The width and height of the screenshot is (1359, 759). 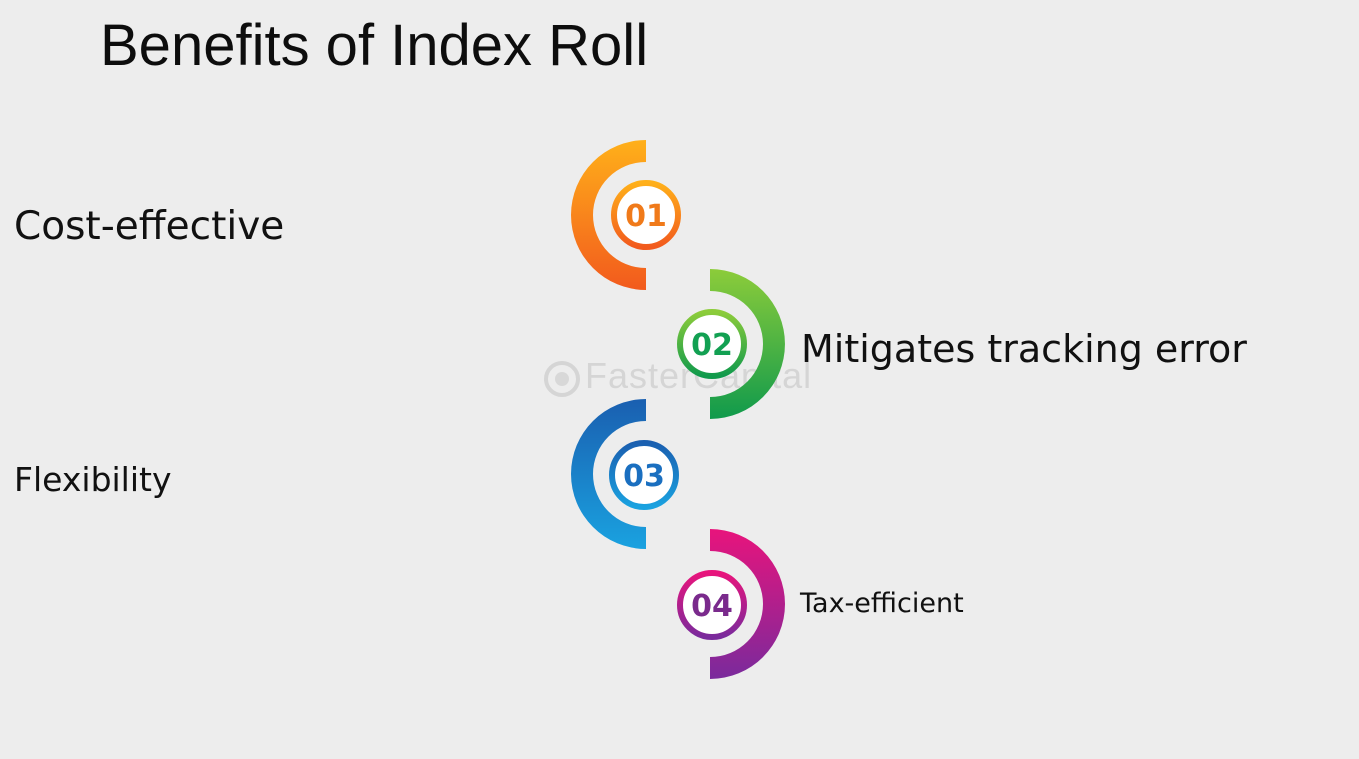 What do you see at coordinates (747, 344) in the screenshot?
I see `step-2-arc` at bounding box center [747, 344].